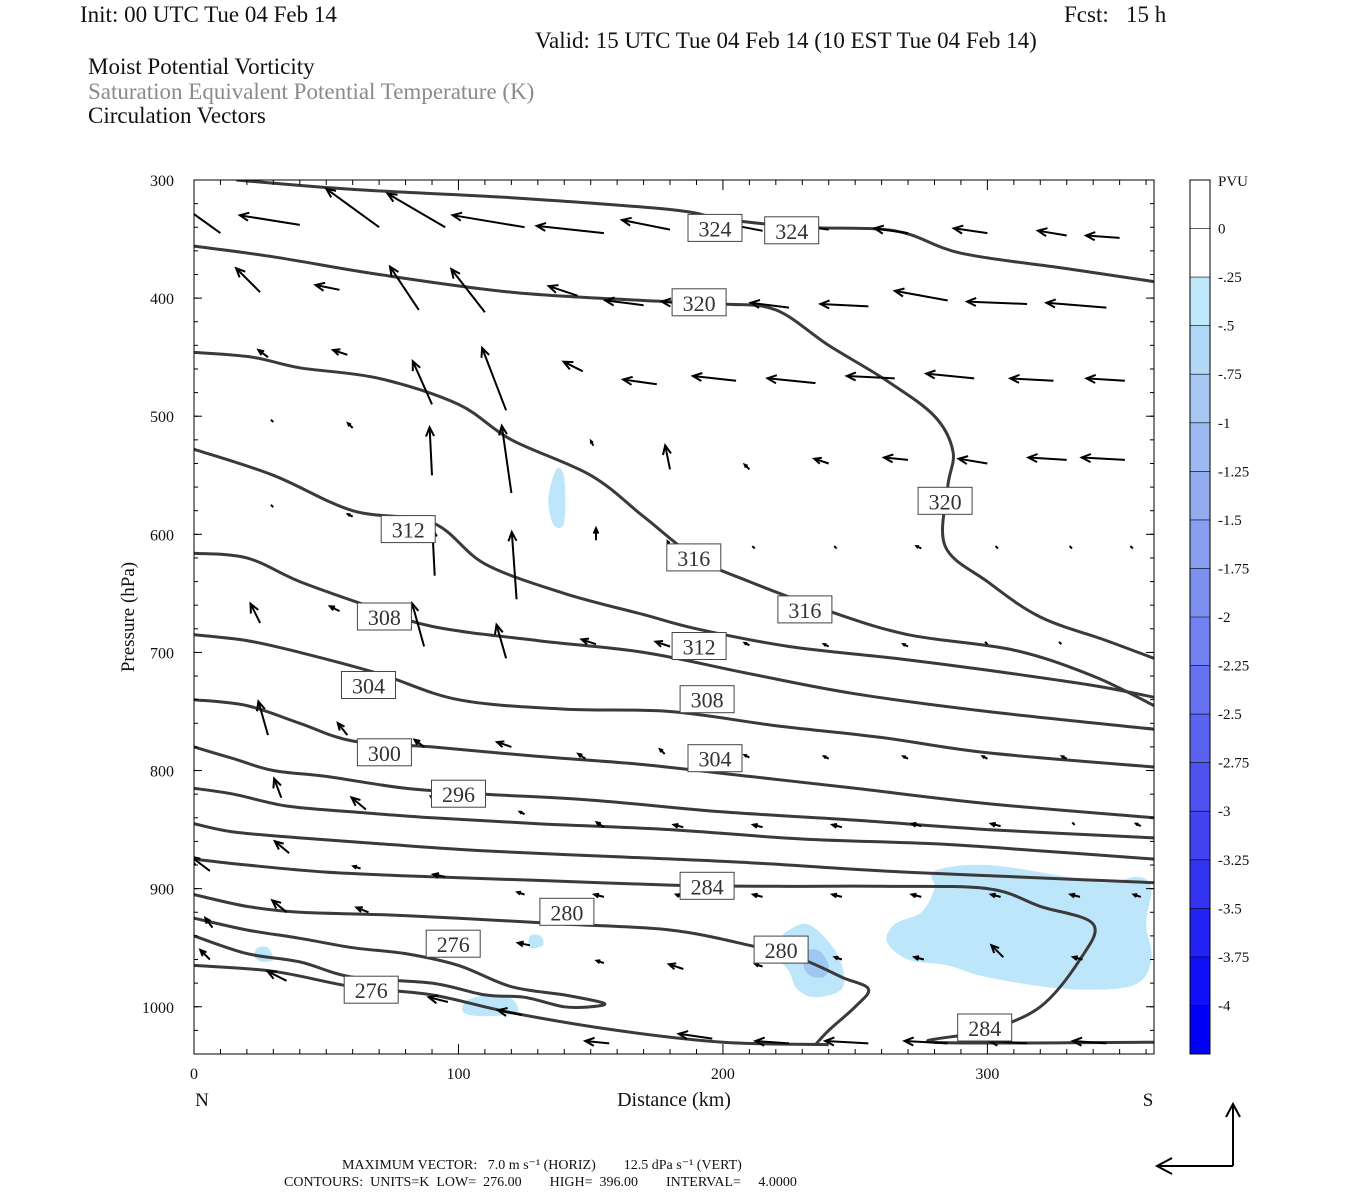 The image size is (1350, 1200). Describe the element at coordinates (1224, 812) in the screenshot. I see `legend-level-label: -3` at that location.